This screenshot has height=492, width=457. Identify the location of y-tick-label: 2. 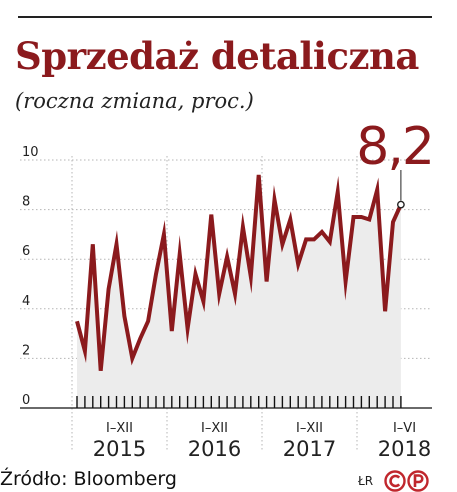
(26, 350).